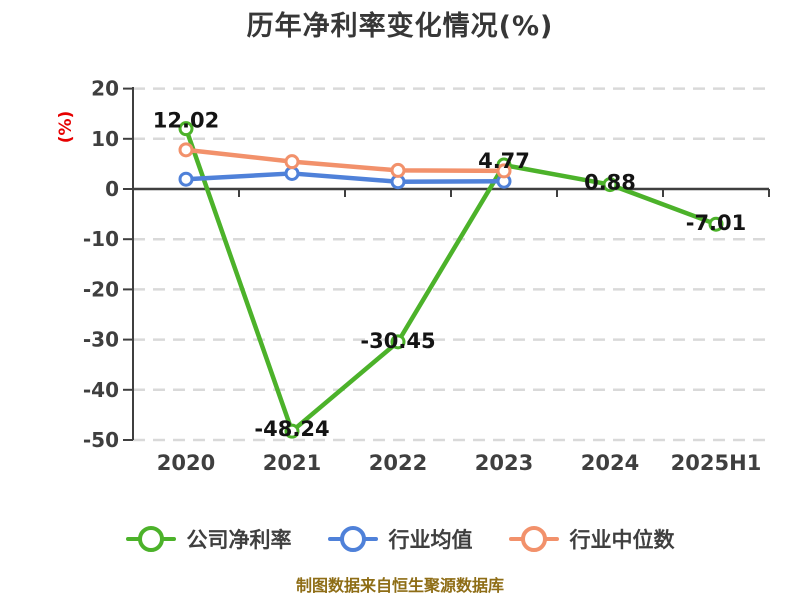 This screenshot has height=600, width=800. What do you see at coordinates (101, 239) in the screenshot?
I see `y-tick-label: -10` at bounding box center [101, 239].